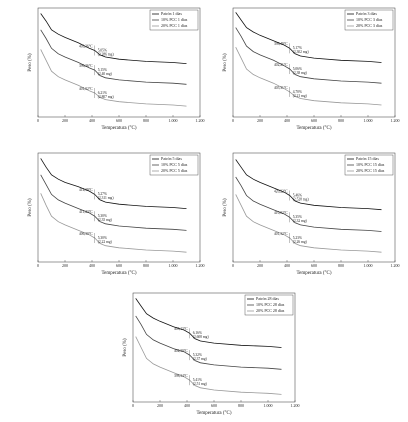 Image resolution: width=408 pixels, height=422 pixels. I want to click on annotation: 405,31°C, so click(281, 88).